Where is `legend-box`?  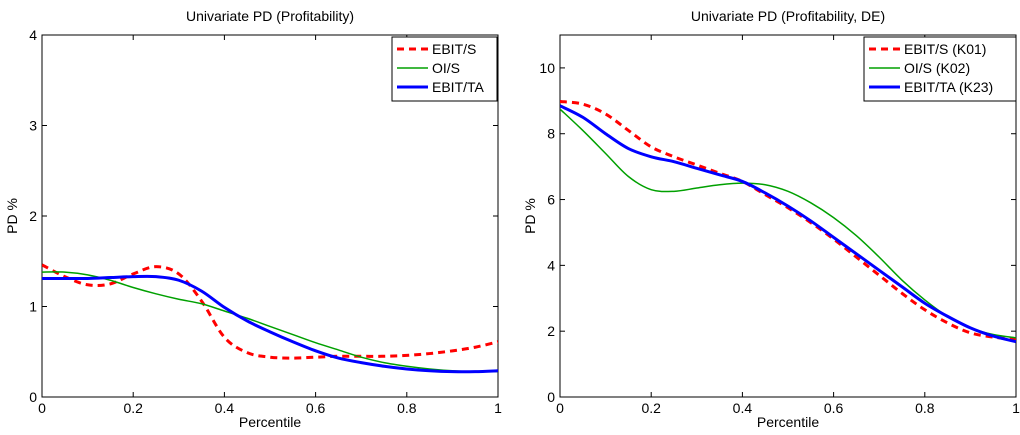 legend-box is located at coordinates (940, 69).